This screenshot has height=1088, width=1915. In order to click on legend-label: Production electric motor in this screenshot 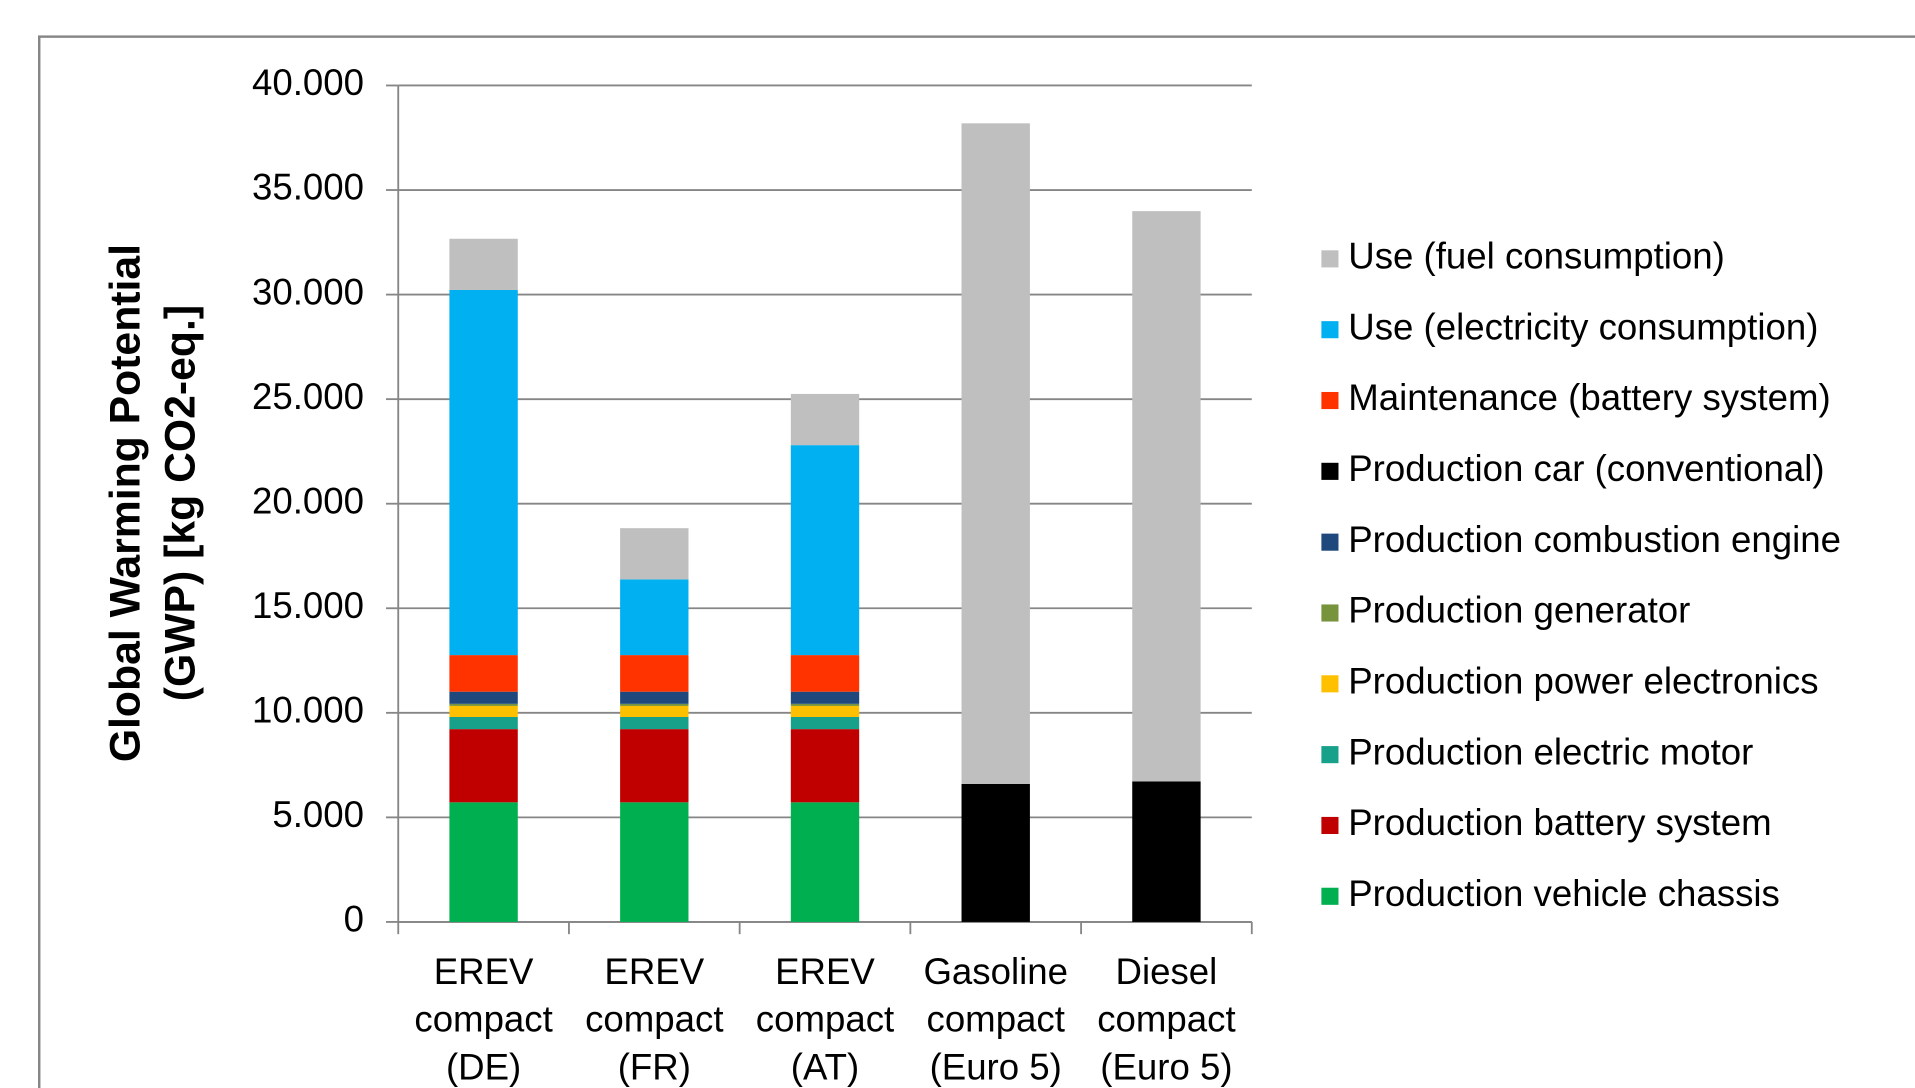, I will do `click(1550, 751)`.